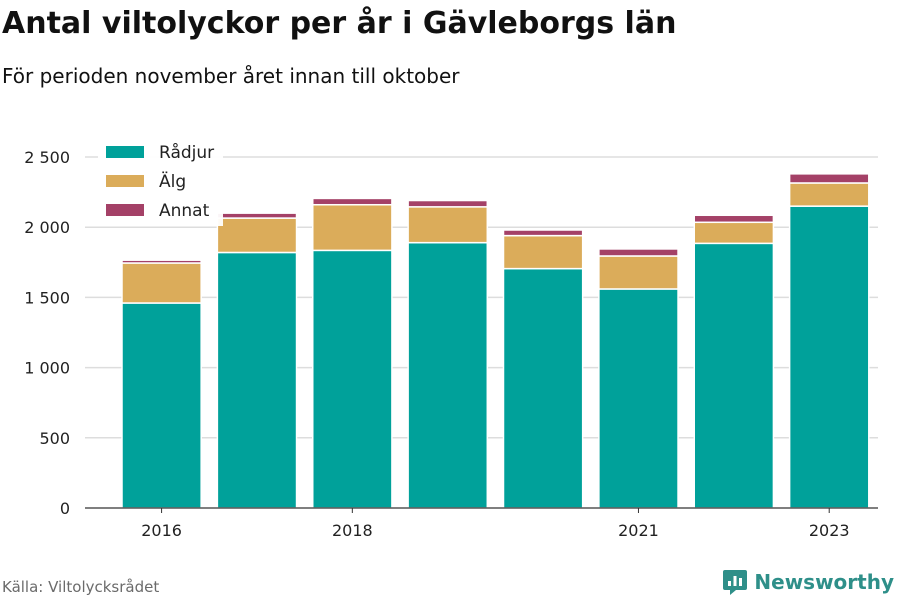 The image size is (900, 600). What do you see at coordinates (638, 398) in the screenshot?
I see `bar-rådjur-2021` at bounding box center [638, 398].